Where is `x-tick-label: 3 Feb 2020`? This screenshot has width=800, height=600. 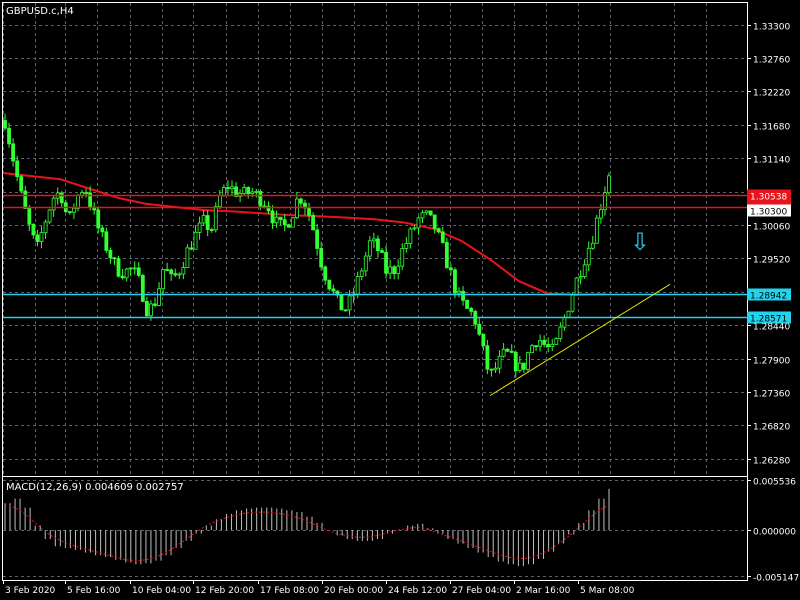 x-tick-label: 3 Feb 2020 is located at coordinates (30, 591).